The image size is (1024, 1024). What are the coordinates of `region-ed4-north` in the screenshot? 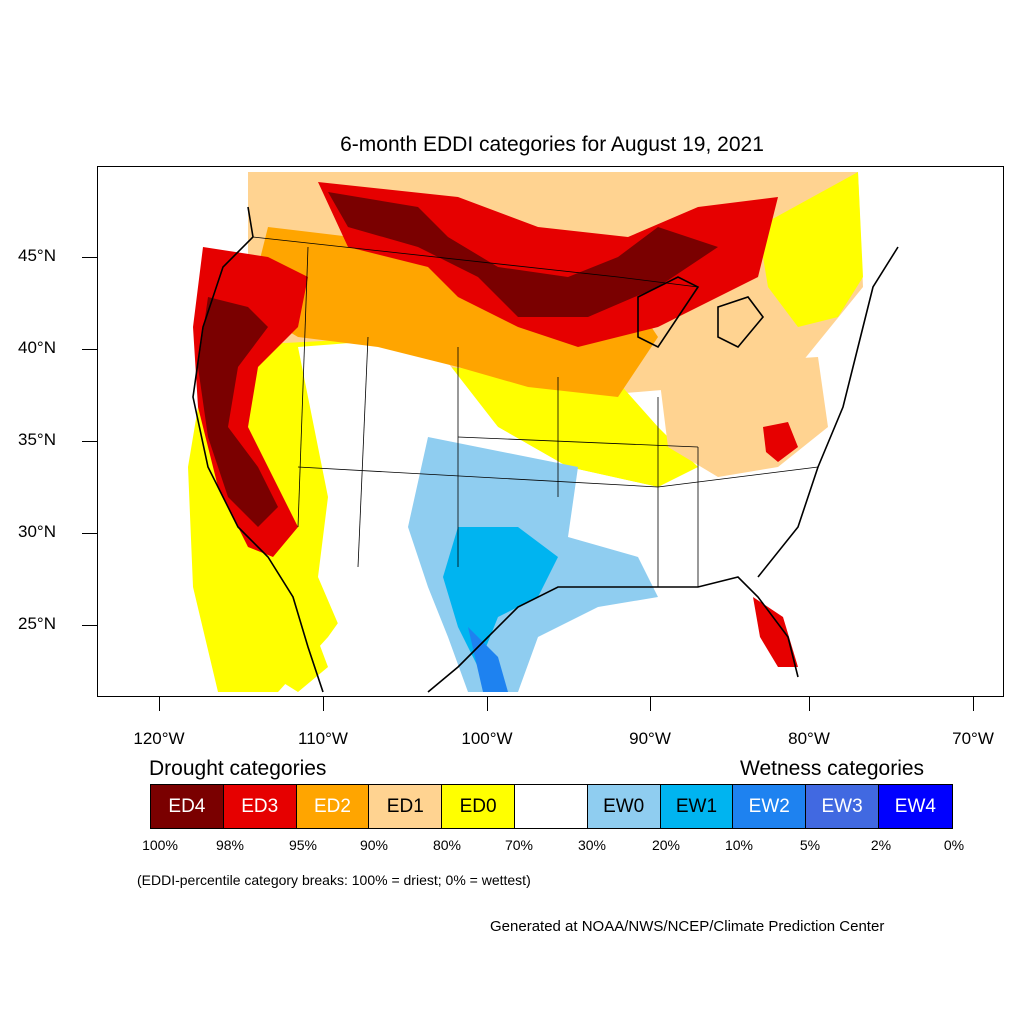 It's located at (523, 254).